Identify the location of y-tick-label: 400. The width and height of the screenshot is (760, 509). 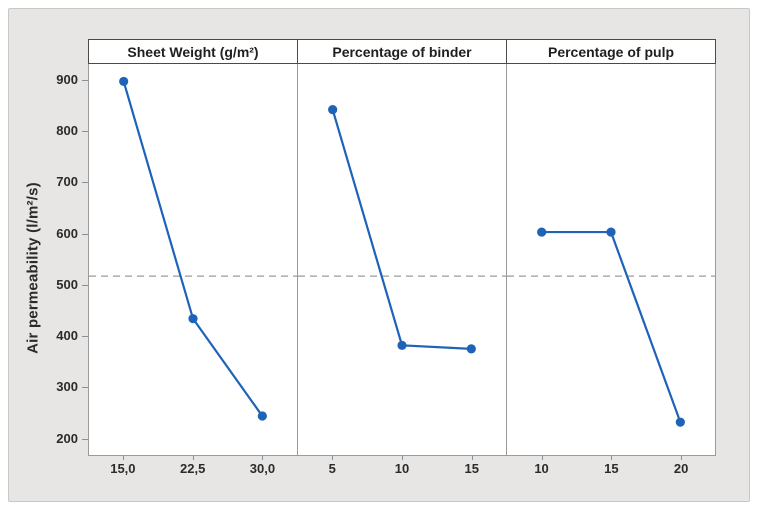
(67, 336).